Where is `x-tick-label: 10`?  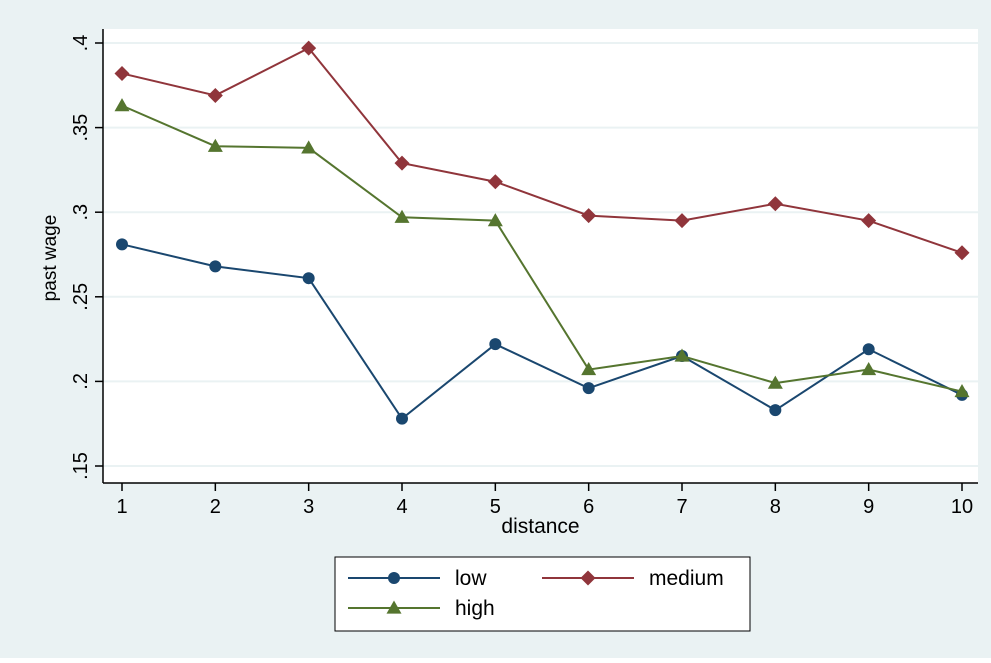 x-tick-label: 10 is located at coordinates (962, 507).